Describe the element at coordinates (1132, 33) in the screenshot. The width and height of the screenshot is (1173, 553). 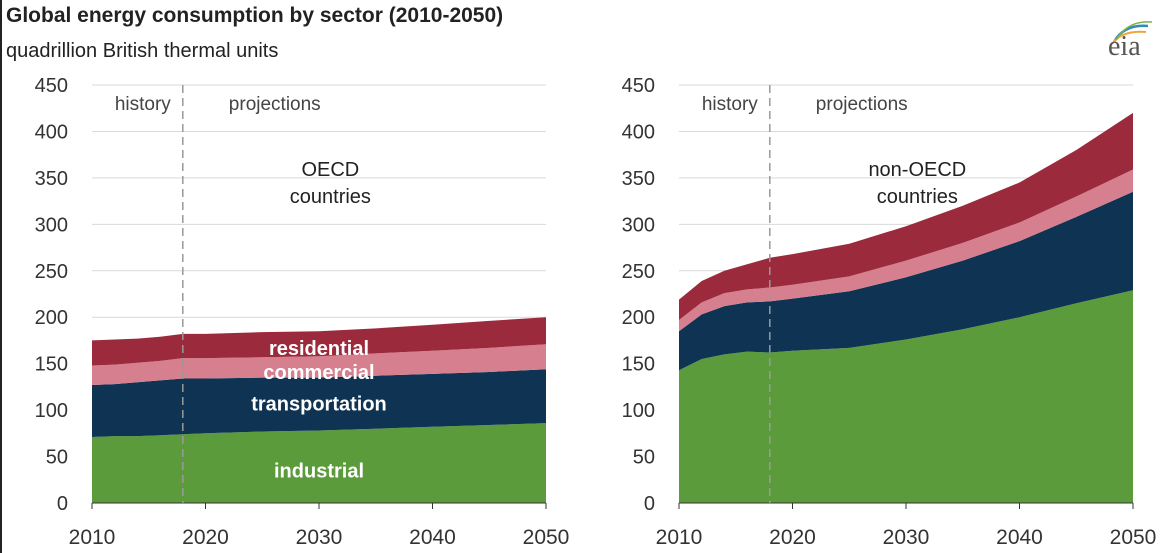
I see `eia-logo-icon` at that location.